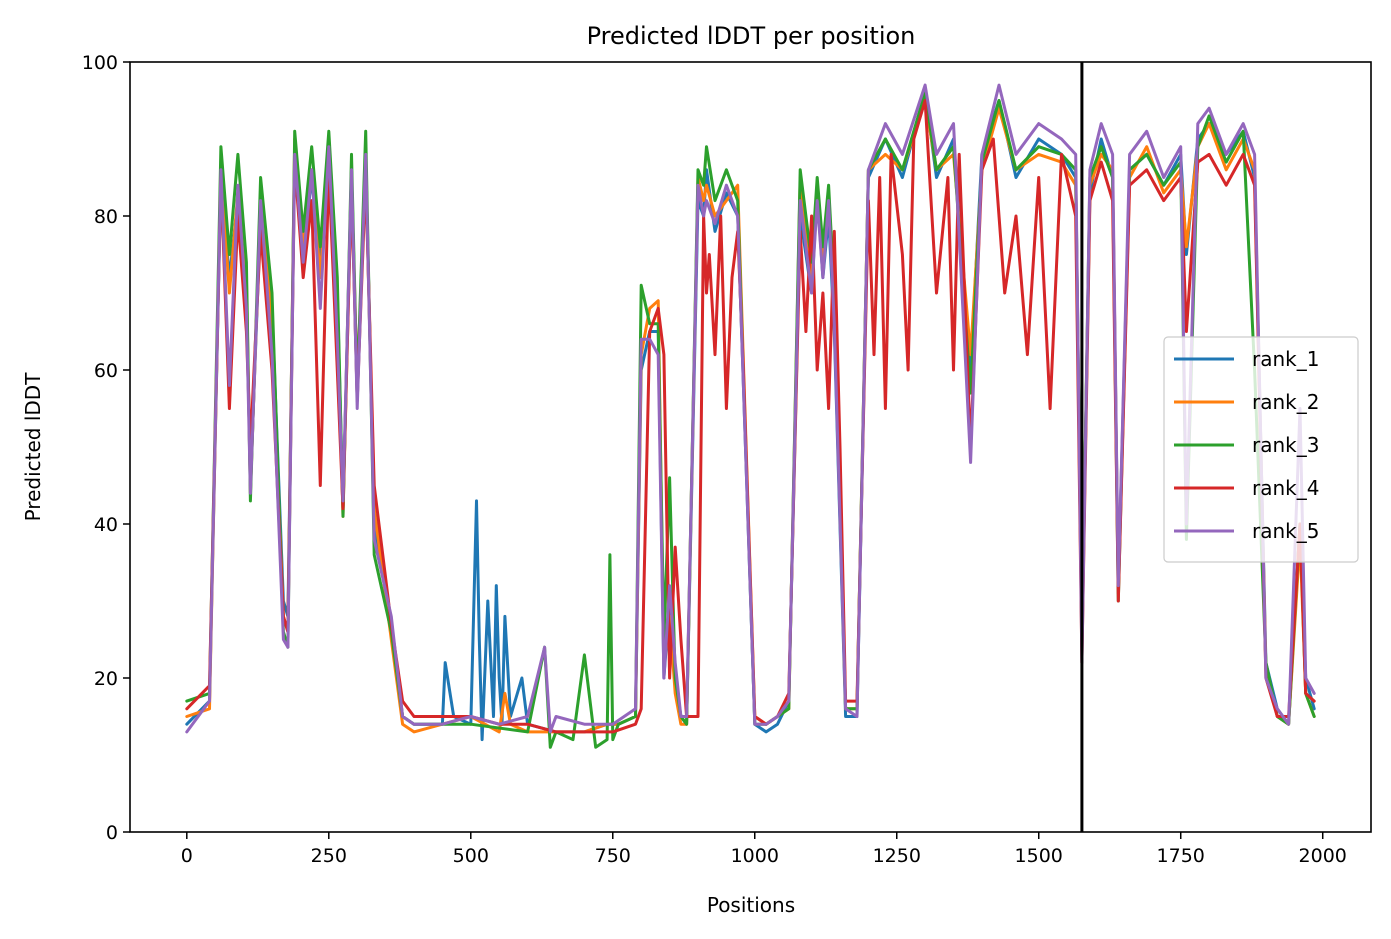 Image resolution: width=1391 pixels, height=939 pixels. I want to click on legend-box, so click(1261, 449).